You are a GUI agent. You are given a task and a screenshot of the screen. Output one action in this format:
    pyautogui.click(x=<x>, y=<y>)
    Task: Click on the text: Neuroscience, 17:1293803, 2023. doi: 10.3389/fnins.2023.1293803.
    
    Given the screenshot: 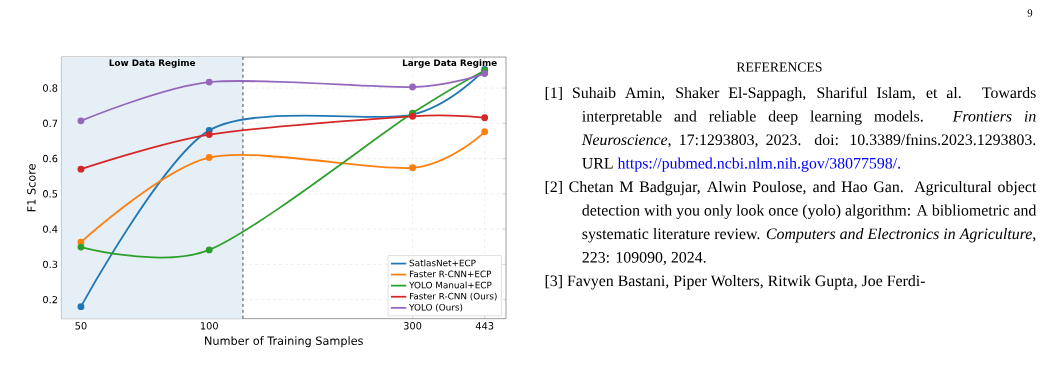 What is the action you would take?
    pyautogui.click(x=808, y=140)
    